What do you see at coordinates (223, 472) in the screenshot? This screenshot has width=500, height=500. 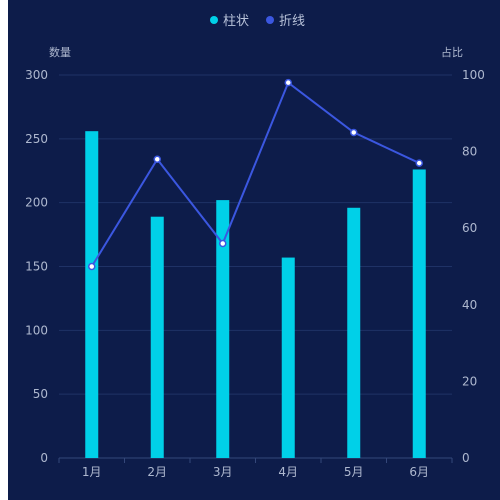 I see `x-tick-label: 3月` at bounding box center [223, 472].